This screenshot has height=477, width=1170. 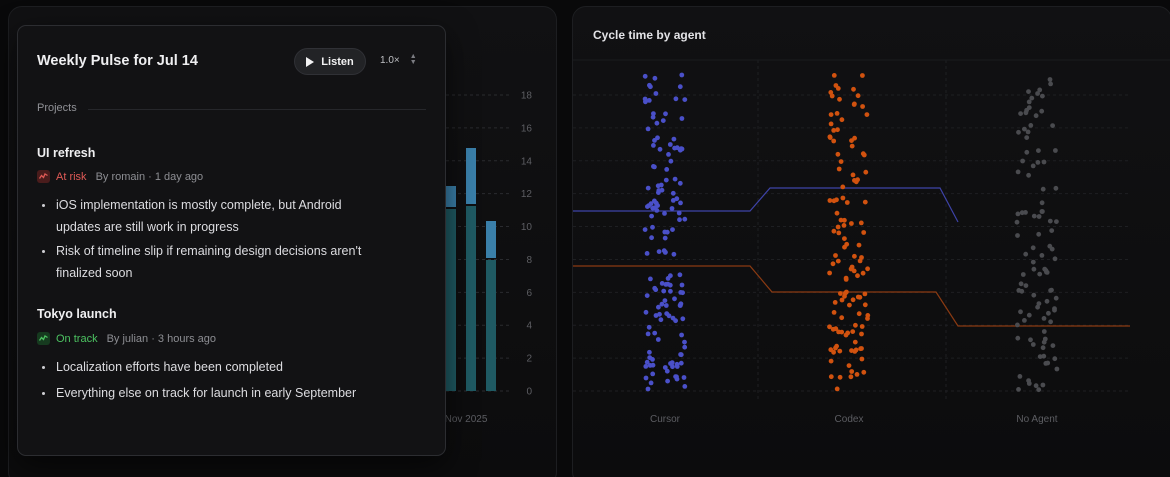 I want to click on listen-button: Listen, so click(x=330, y=61).